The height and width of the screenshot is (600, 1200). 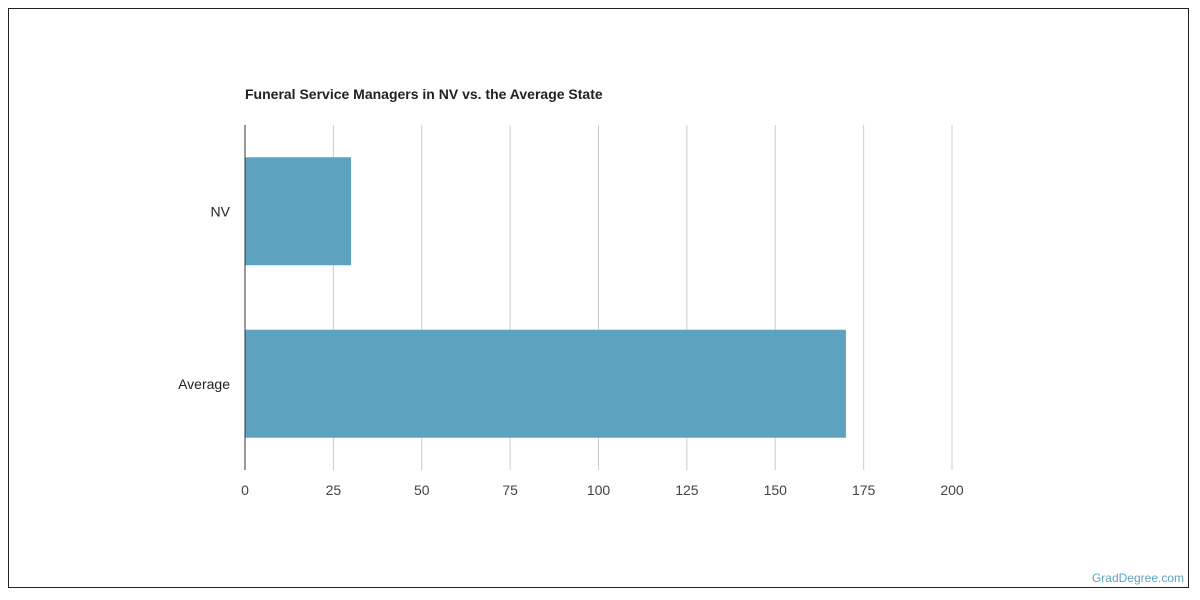 What do you see at coordinates (599, 490) in the screenshot?
I see `x-tick-label: 100` at bounding box center [599, 490].